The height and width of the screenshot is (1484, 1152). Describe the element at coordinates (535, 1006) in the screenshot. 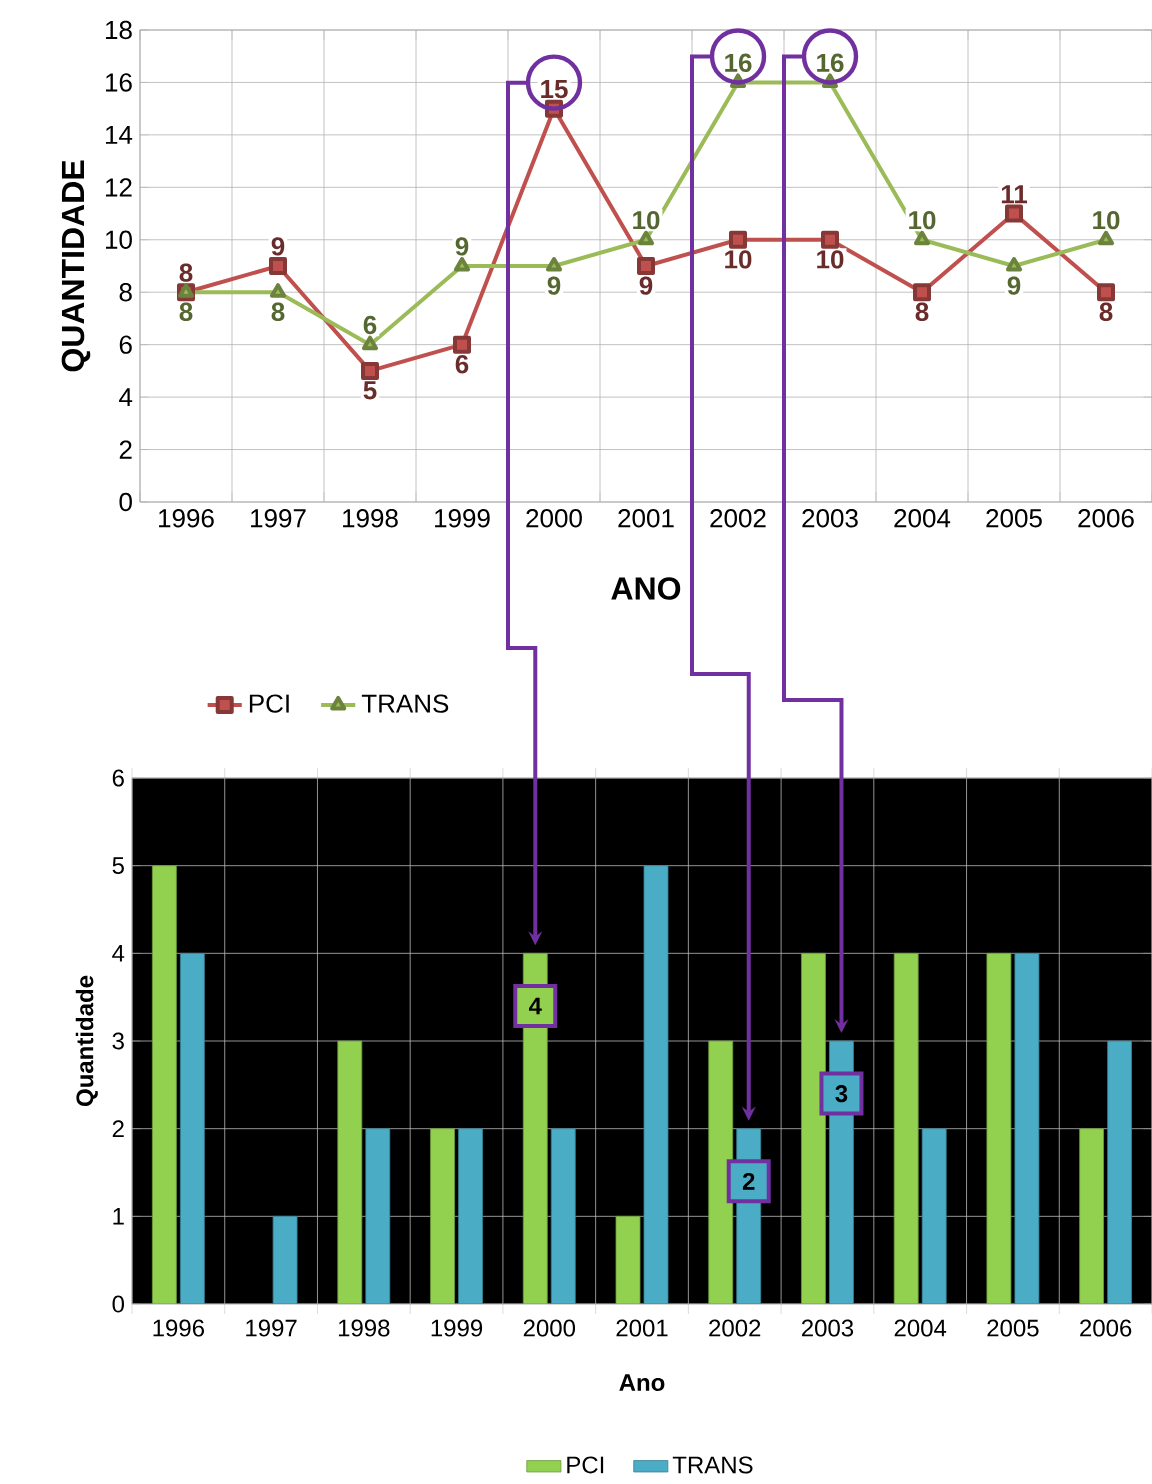

I see `annotation: 4` at that location.